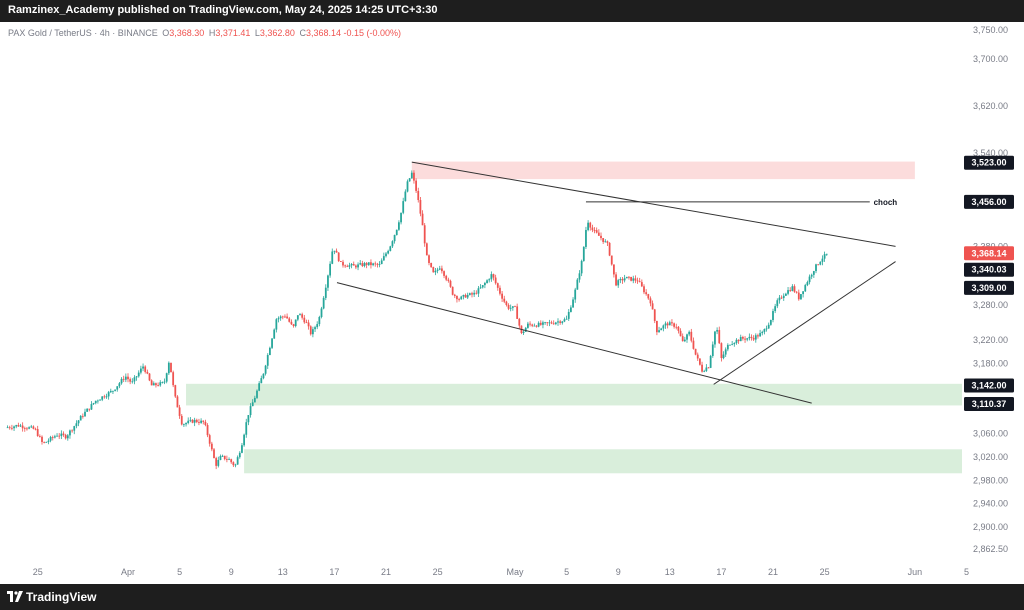 This screenshot has height=610, width=1024. What do you see at coordinates (233, 33) in the screenshot?
I see `high-value: 3,371.41` at bounding box center [233, 33].